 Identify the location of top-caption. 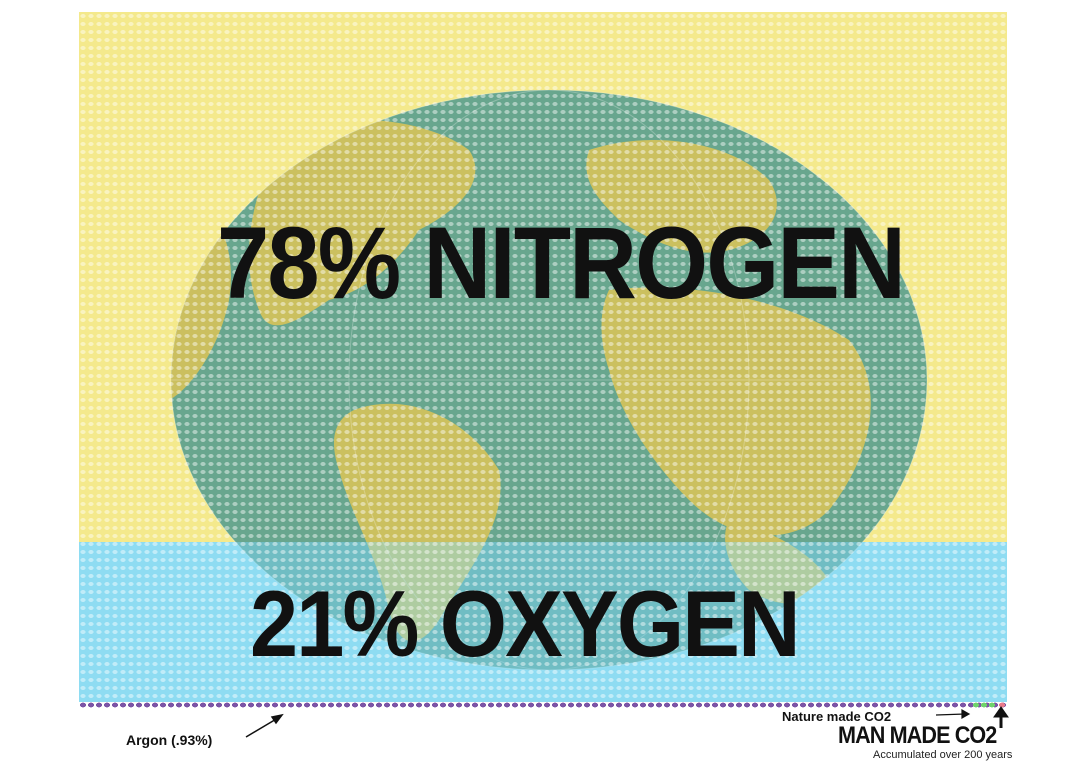
(537, 5).